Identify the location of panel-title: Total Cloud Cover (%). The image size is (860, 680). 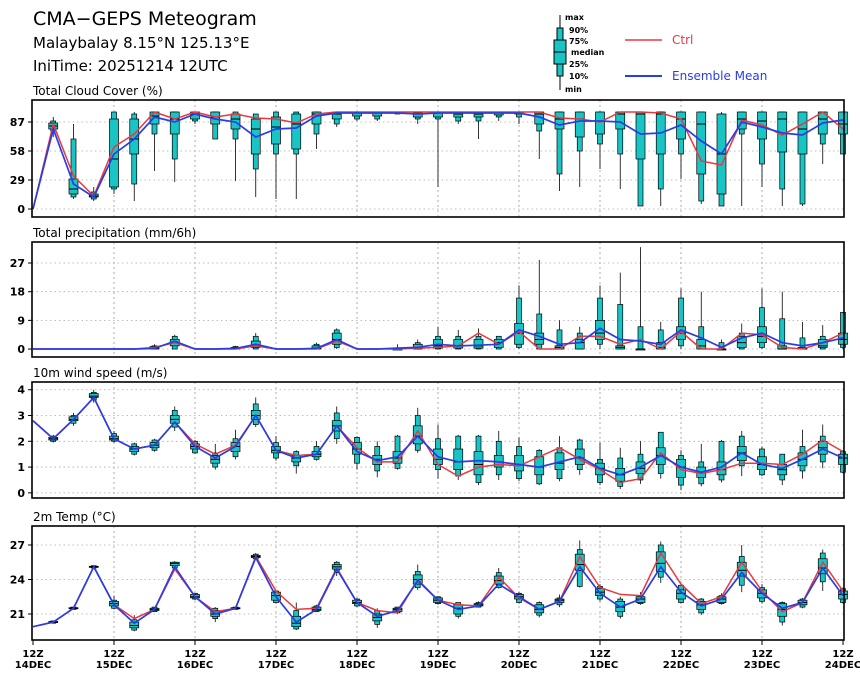
(97, 91).